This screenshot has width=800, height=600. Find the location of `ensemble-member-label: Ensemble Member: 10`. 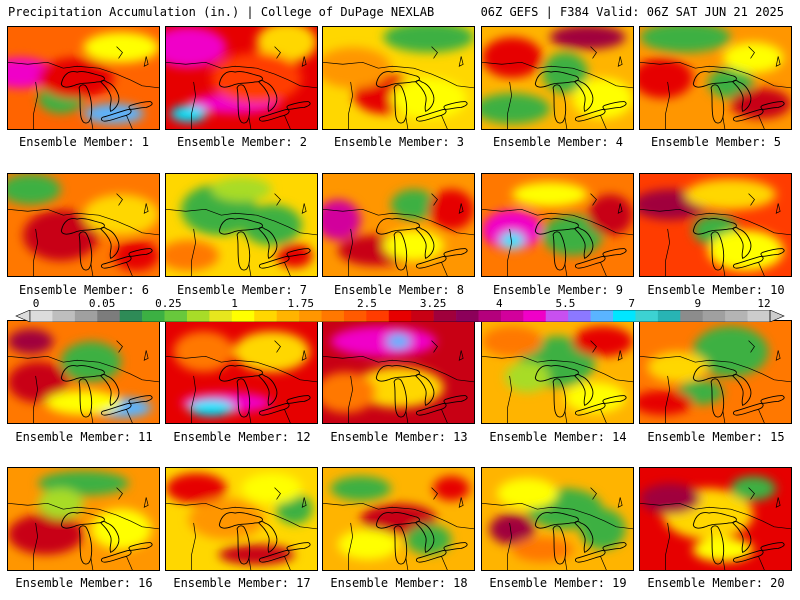

ensemble-member-label: Ensemble Member: 10 is located at coordinates (716, 290).